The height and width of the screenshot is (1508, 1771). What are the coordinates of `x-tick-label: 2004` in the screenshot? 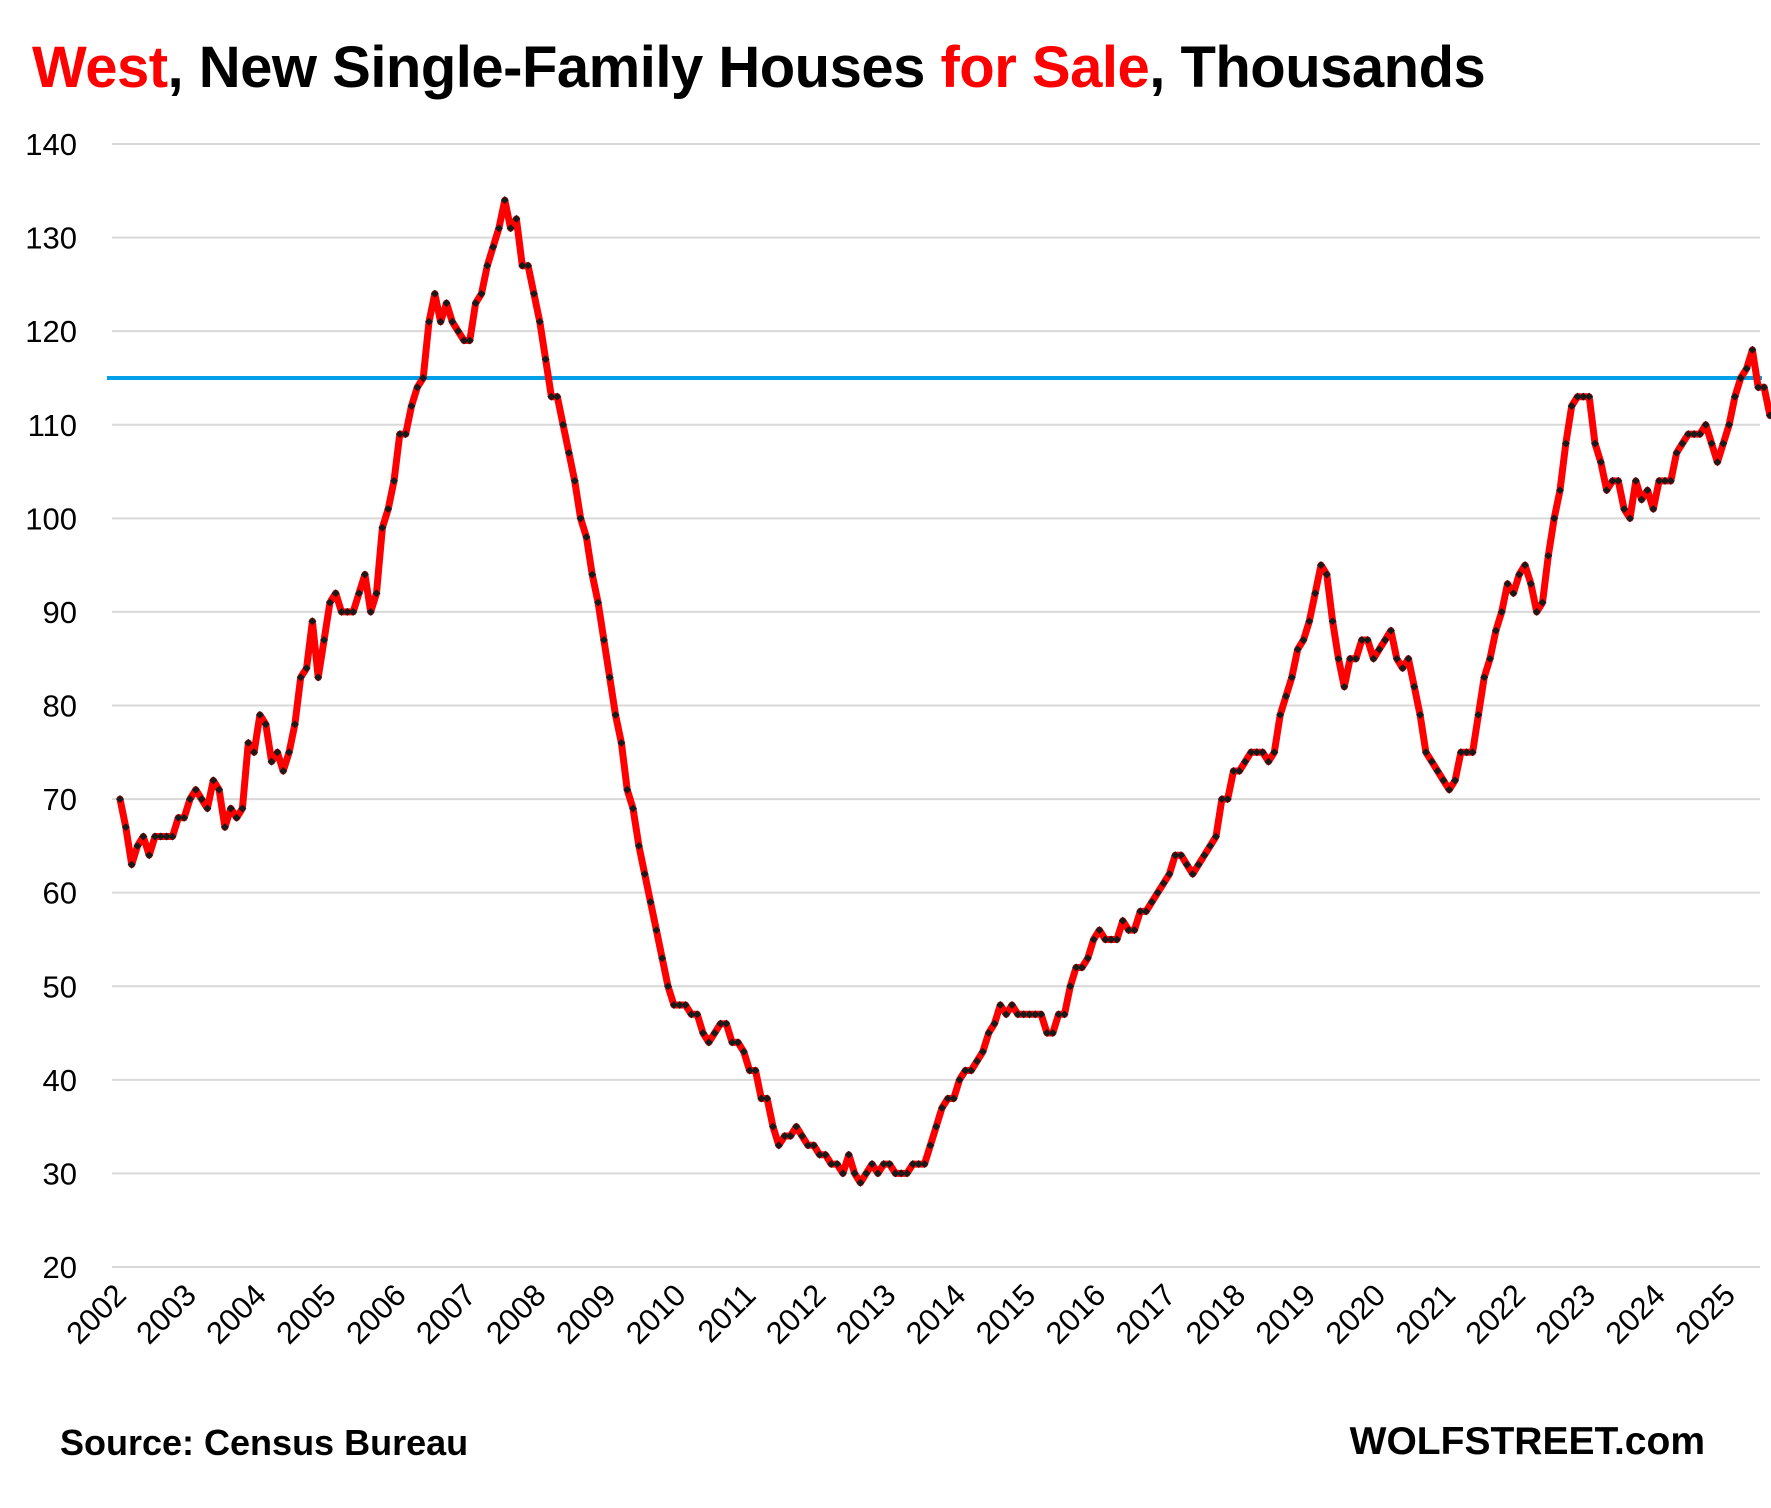 It's located at (236, 1314).